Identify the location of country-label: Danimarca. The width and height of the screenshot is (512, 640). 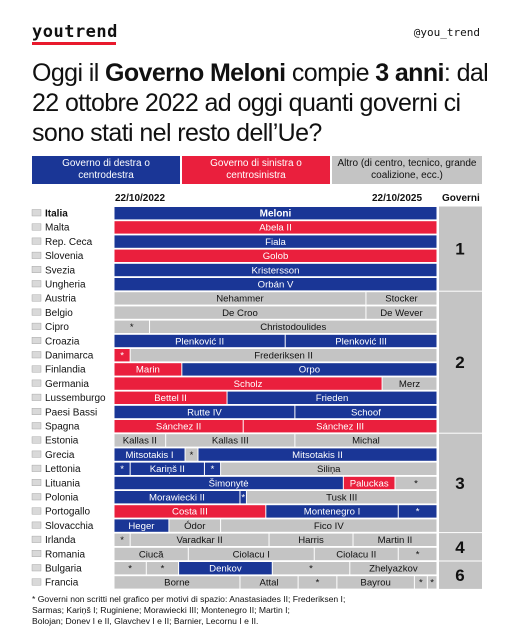
(69, 356).